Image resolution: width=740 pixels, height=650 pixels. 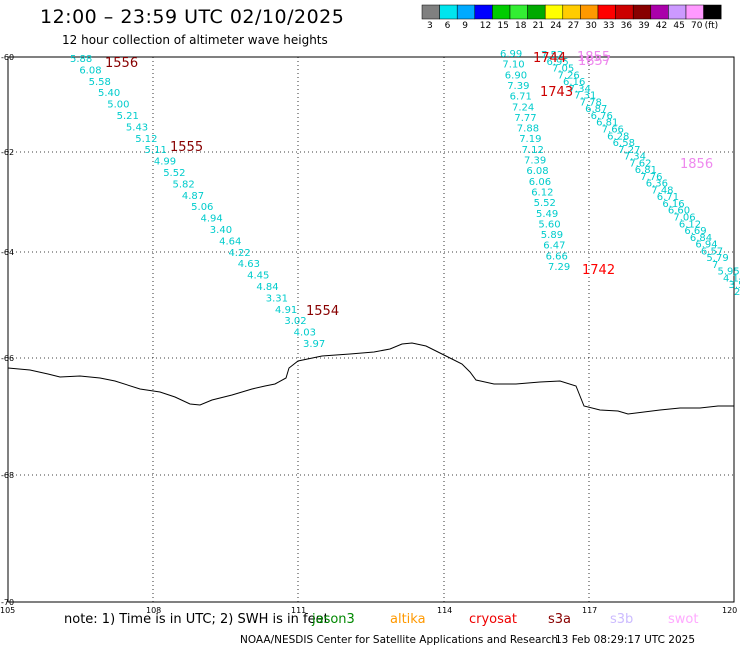 I want to click on satellite-legend-item: jason3, so click(x=333, y=619).